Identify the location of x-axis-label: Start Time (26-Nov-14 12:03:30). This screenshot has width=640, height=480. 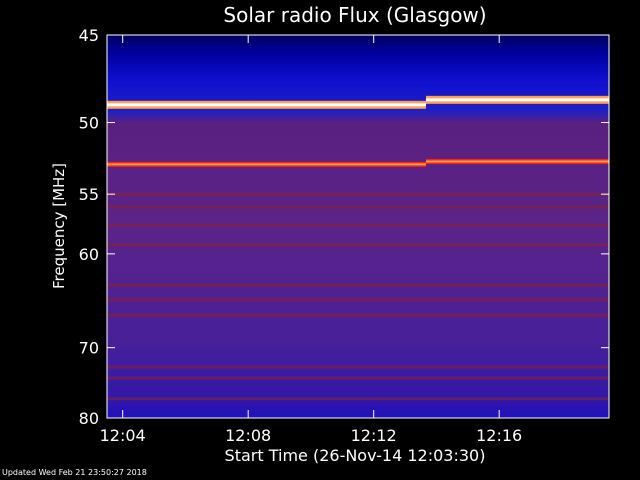
(355, 455).